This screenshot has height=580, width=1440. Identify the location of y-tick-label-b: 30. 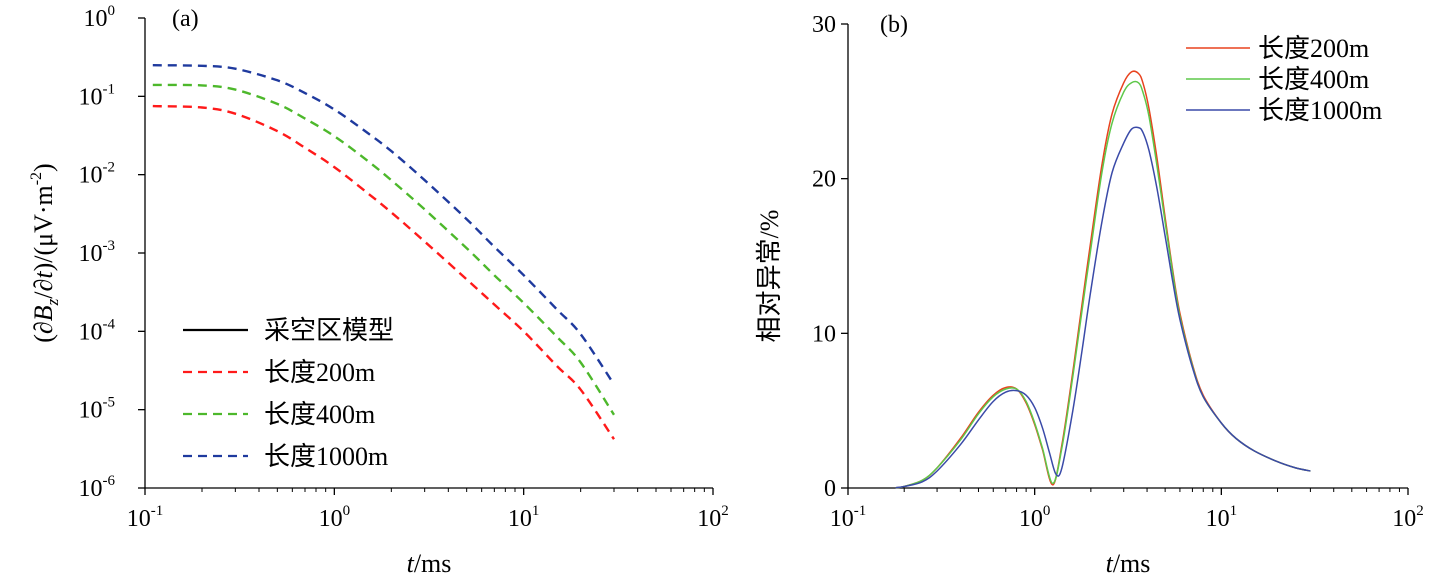
(824, 25).